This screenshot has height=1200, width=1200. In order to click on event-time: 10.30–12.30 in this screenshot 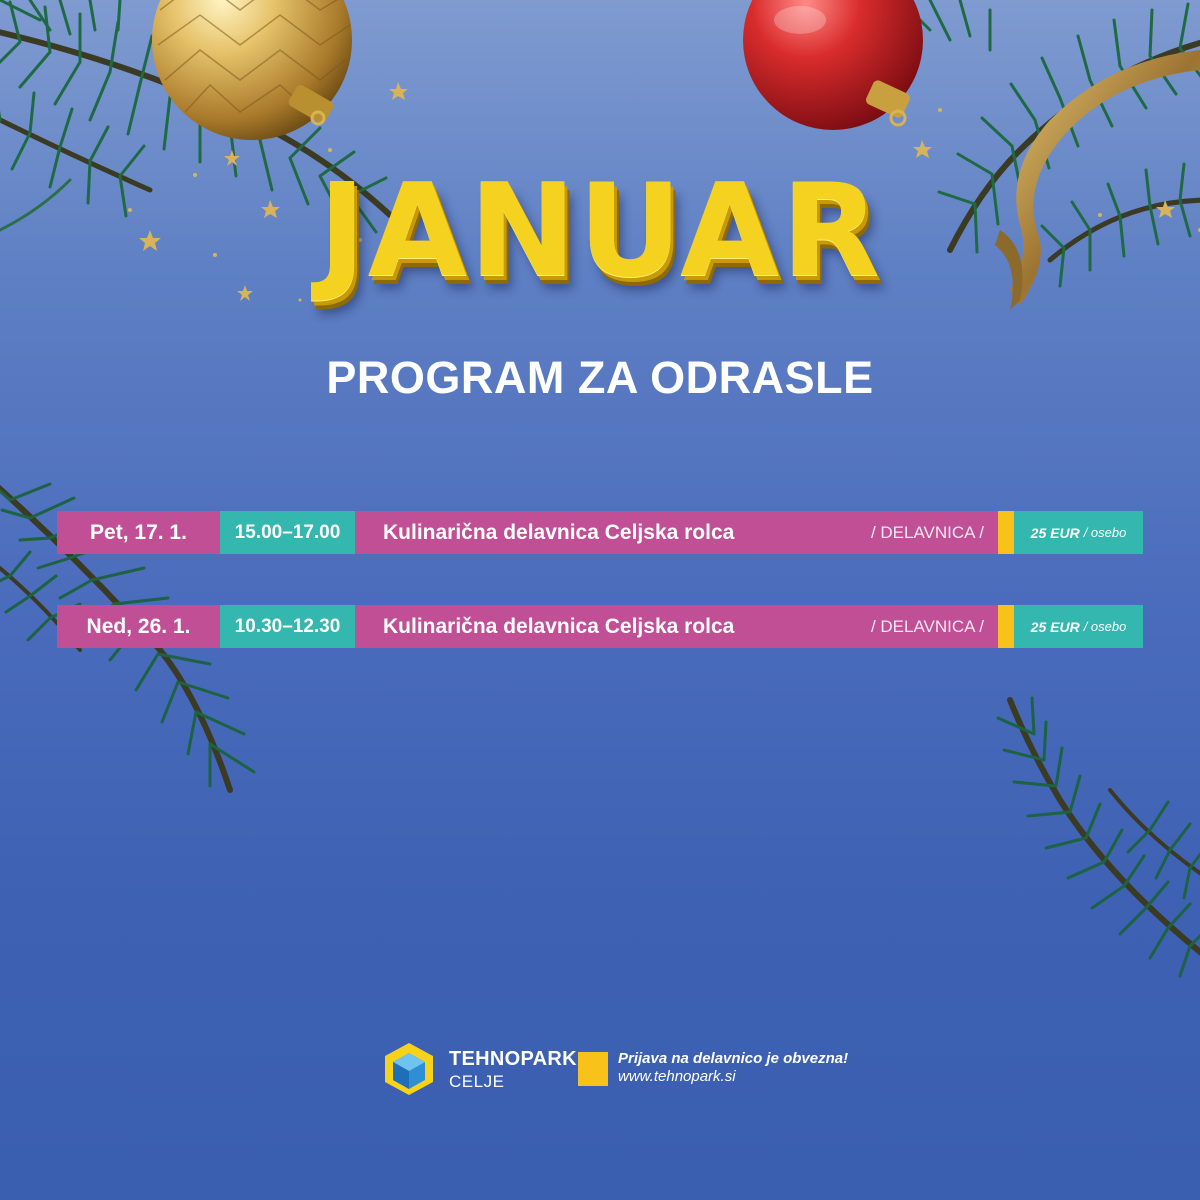, I will do `click(287, 626)`.